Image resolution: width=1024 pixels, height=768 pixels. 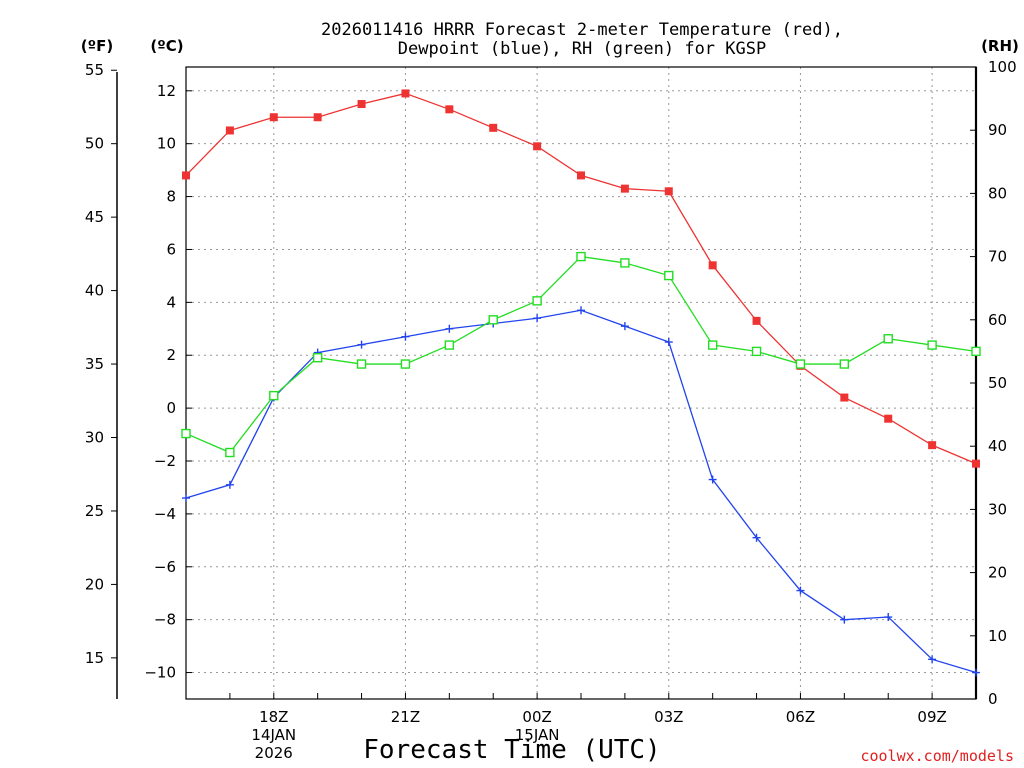 What do you see at coordinates (997, 636) in the screenshot?
I see `rh-tick-label: 10` at bounding box center [997, 636].